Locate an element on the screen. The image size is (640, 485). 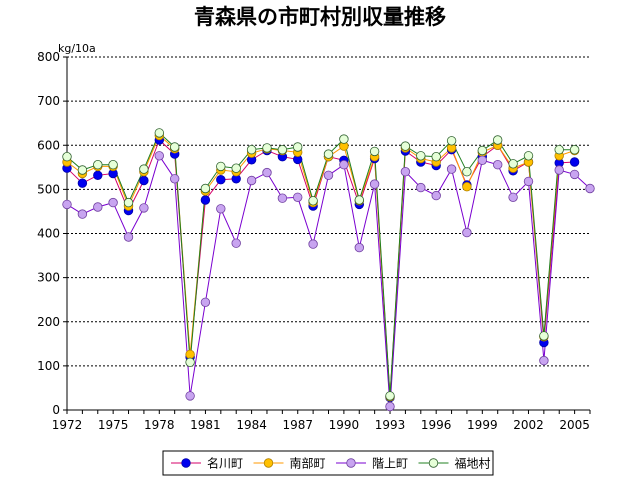
data-point-s3-1986 is located at coordinates (282, 198).